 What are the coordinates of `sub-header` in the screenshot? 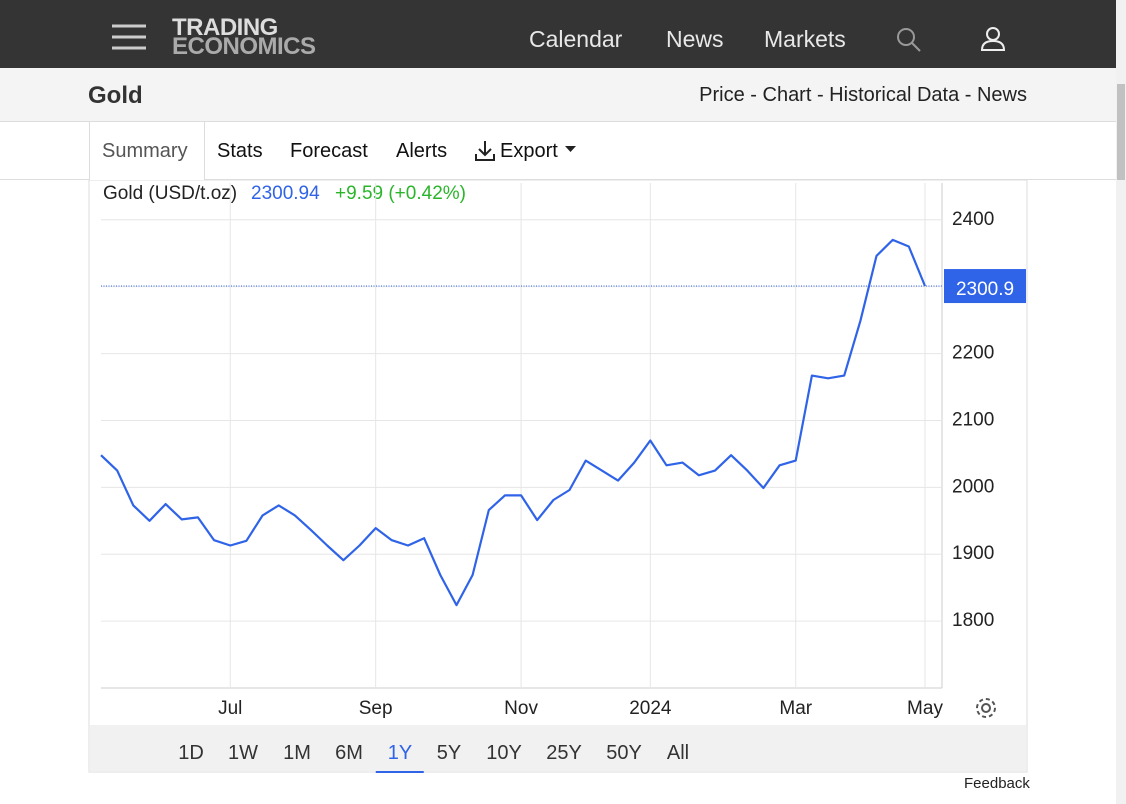 It's located at (558, 95).